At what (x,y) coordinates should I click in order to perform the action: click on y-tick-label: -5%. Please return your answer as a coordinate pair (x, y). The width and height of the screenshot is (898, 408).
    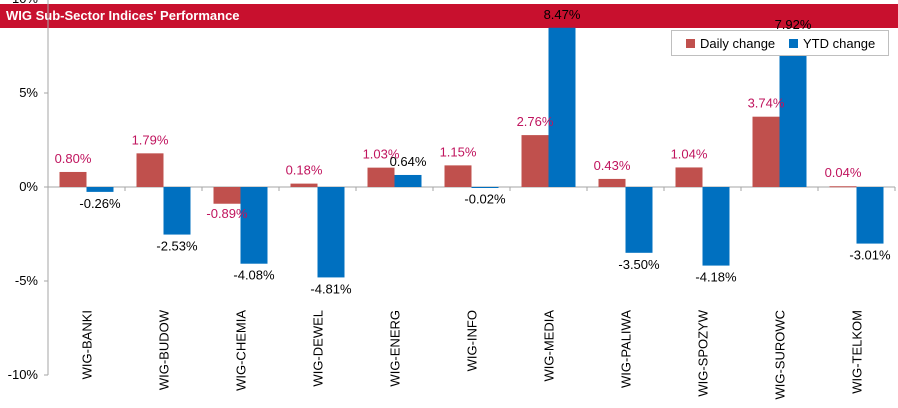
    Looking at the image, I should click on (27, 280).